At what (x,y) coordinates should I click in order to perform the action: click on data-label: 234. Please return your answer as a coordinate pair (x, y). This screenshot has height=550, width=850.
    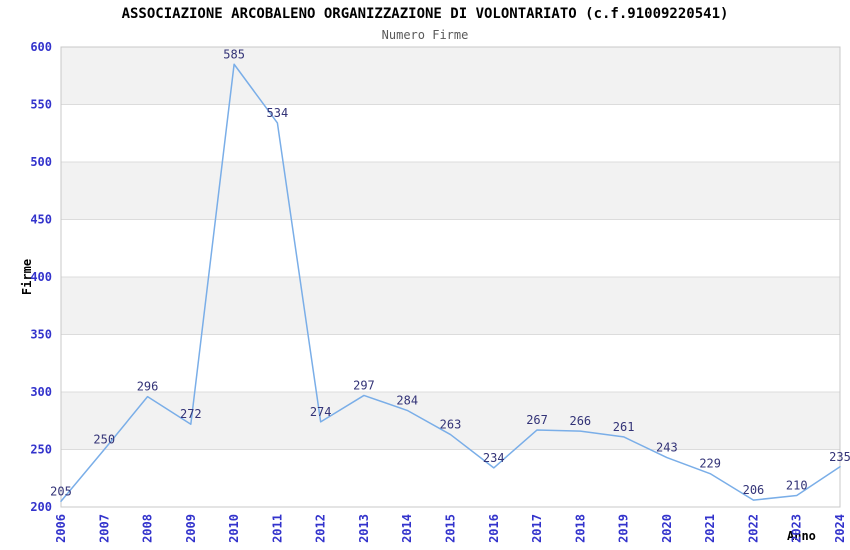
    Looking at the image, I should click on (494, 458).